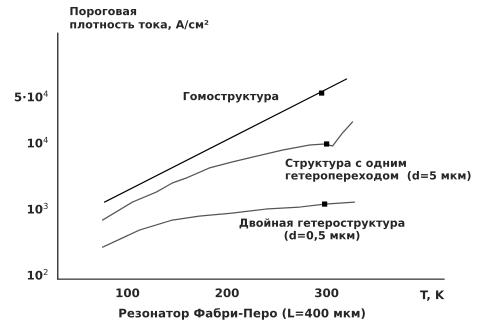  I want to click on x-tick-label: 100, so click(128, 293).